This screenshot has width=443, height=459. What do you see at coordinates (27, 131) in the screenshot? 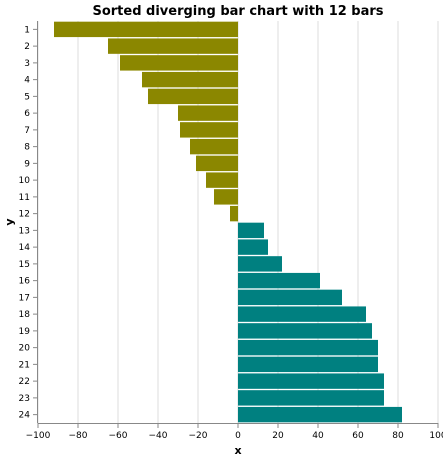
I see `y-tick-label: 7` at bounding box center [27, 131].